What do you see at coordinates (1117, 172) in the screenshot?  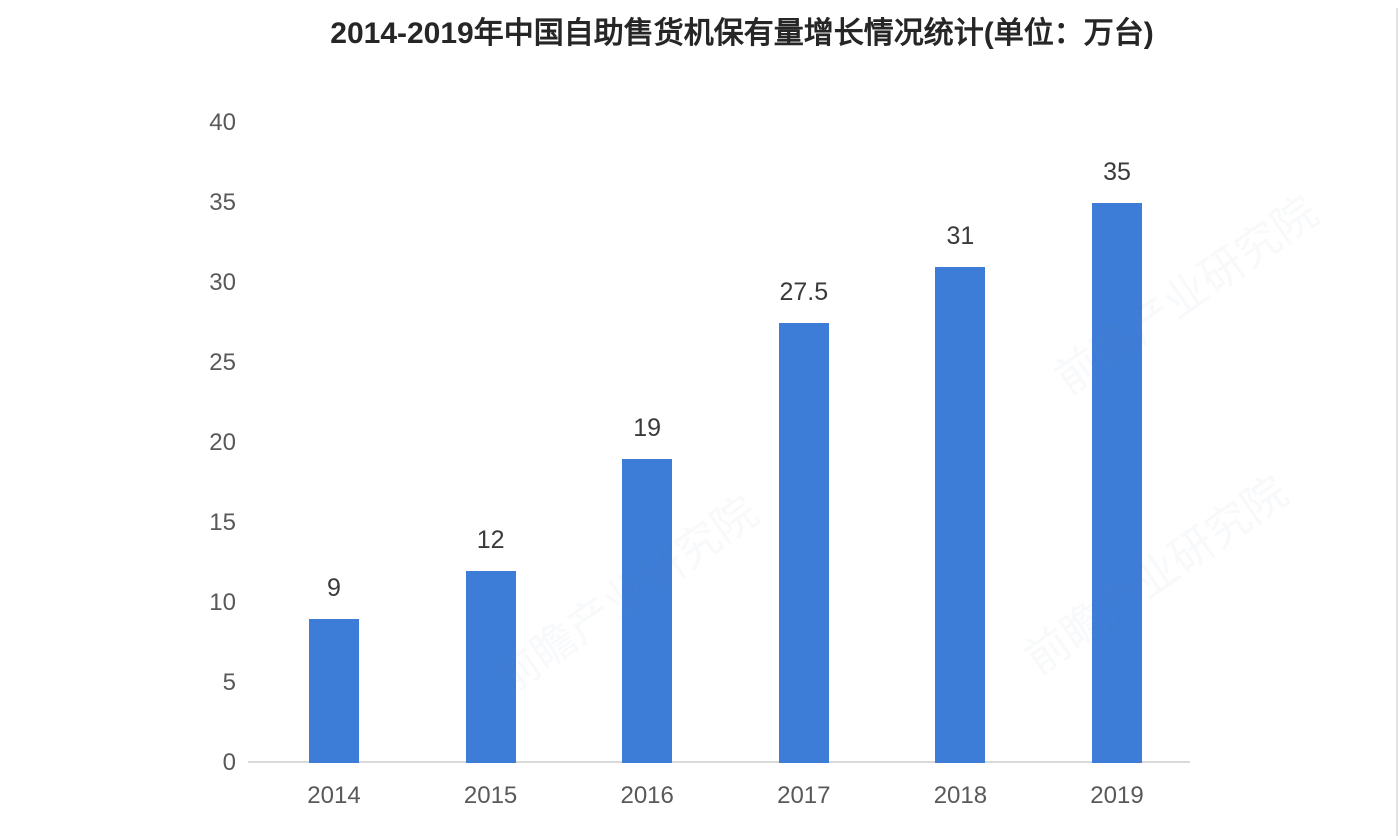 I see `value-label-2019: 35` at bounding box center [1117, 172].